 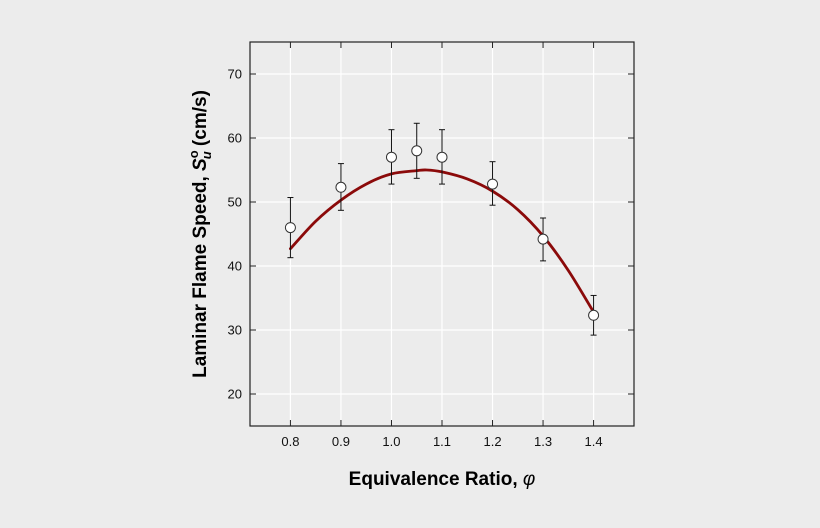 What do you see at coordinates (543, 441) in the screenshot?
I see `x-tick-label: 1.3` at bounding box center [543, 441].